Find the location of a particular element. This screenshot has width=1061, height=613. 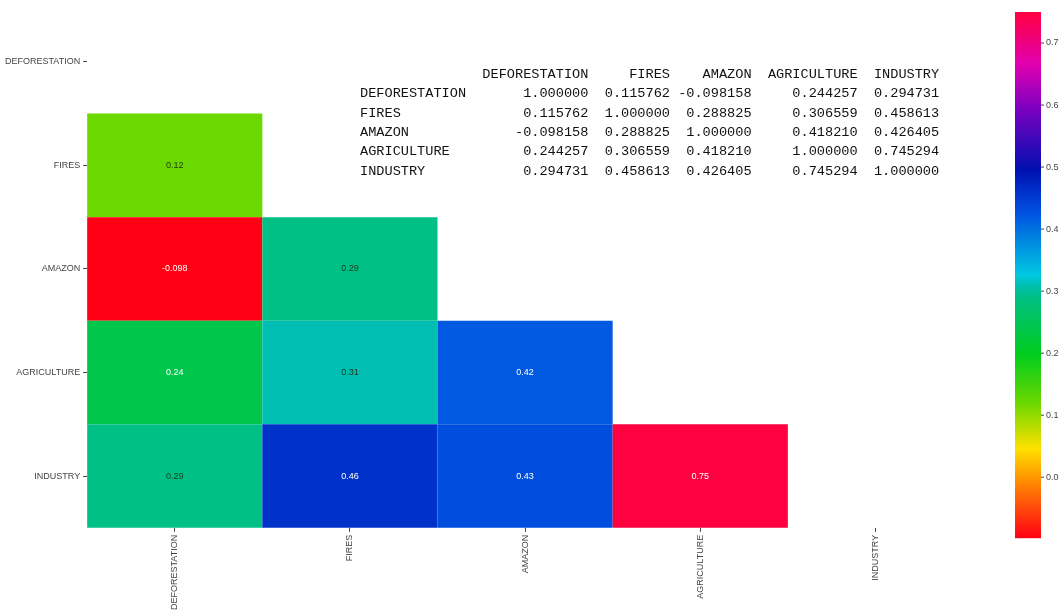

color-bar-label: 0.5 is located at coordinates (1052, 166).